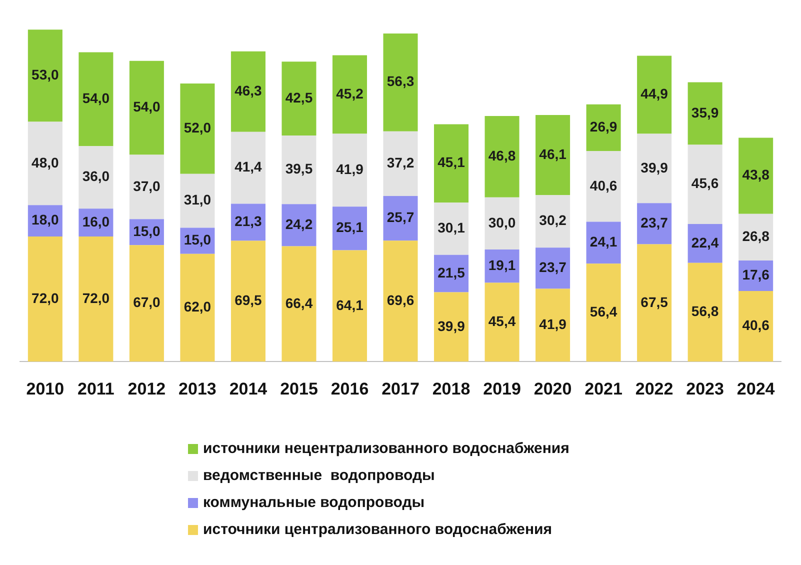 Image resolution: width=801 pixels, height=565 pixels. I want to click on data-label: 24,1, so click(604, 241).